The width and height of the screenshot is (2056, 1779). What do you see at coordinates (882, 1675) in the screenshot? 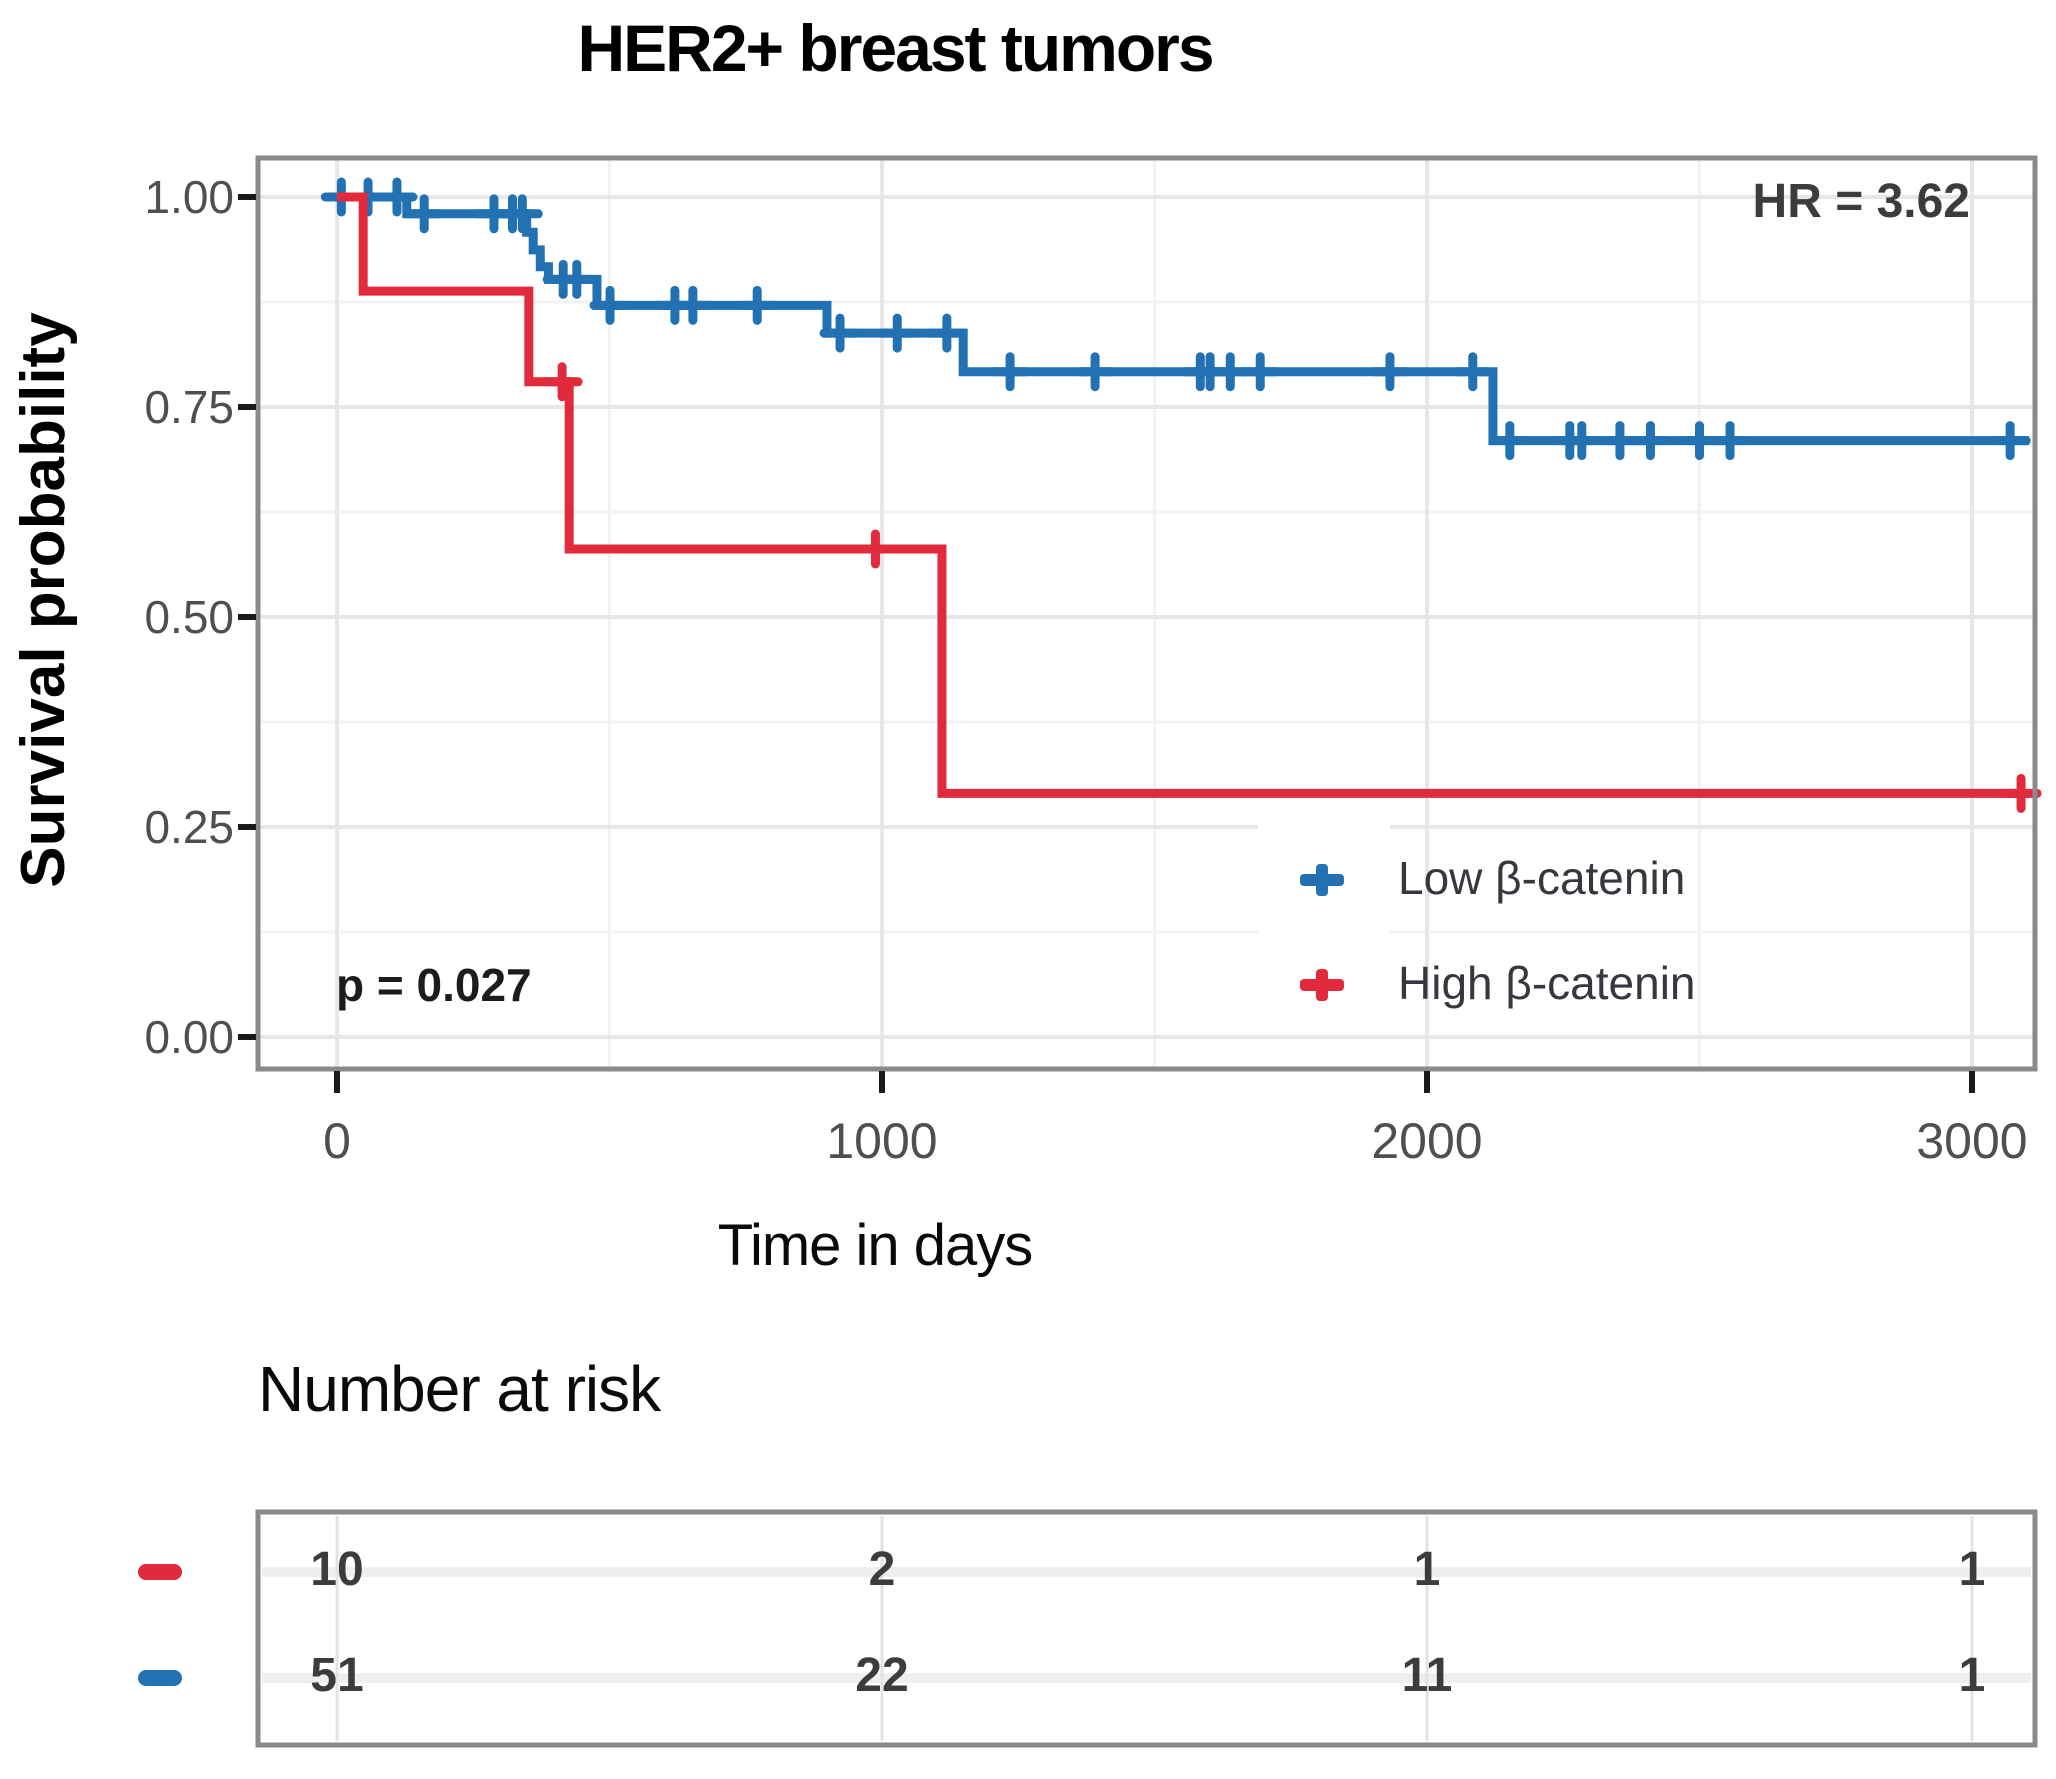
I see `risk-value: 22` at bounding box center [882, 1675].